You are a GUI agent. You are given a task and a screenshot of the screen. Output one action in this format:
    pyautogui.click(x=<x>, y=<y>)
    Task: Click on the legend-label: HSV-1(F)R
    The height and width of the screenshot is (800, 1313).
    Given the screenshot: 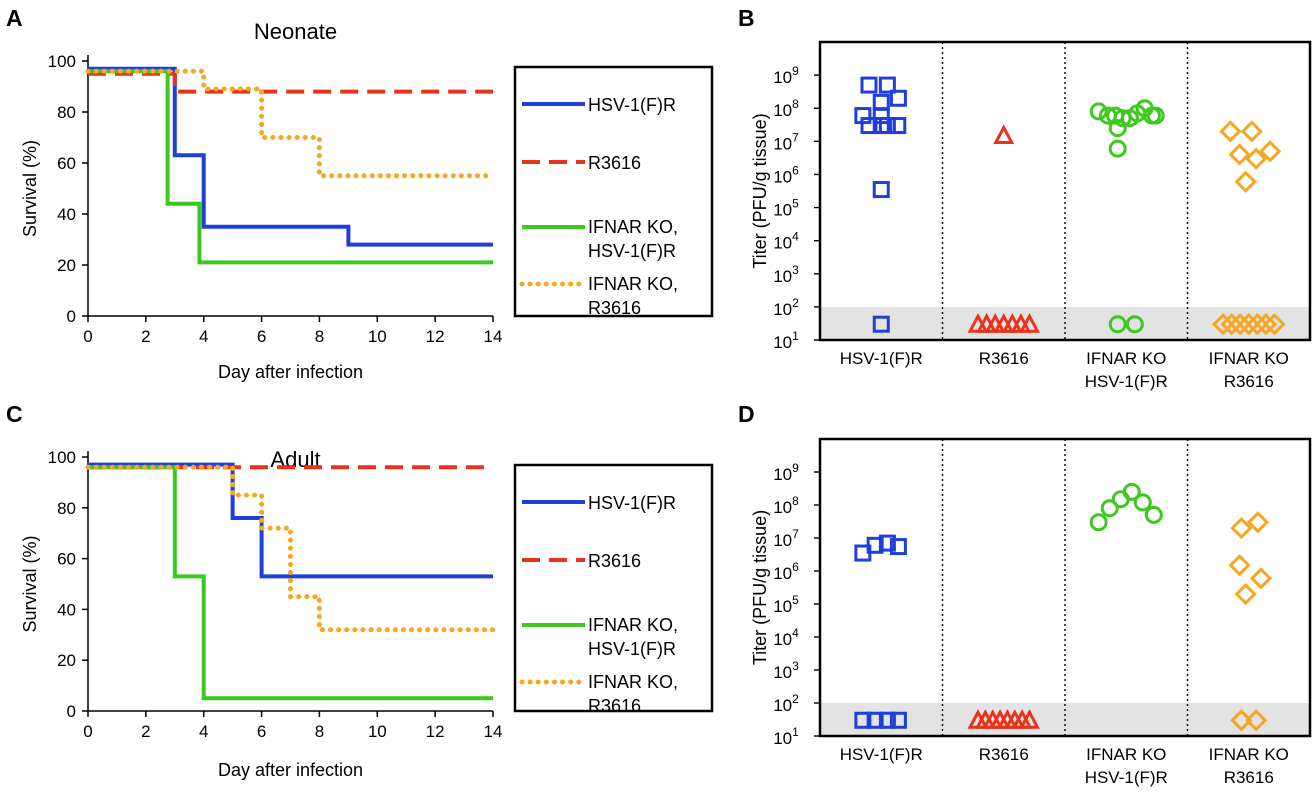 What is the action you would take?
    pyautogui.click(x=632, y=503)
    